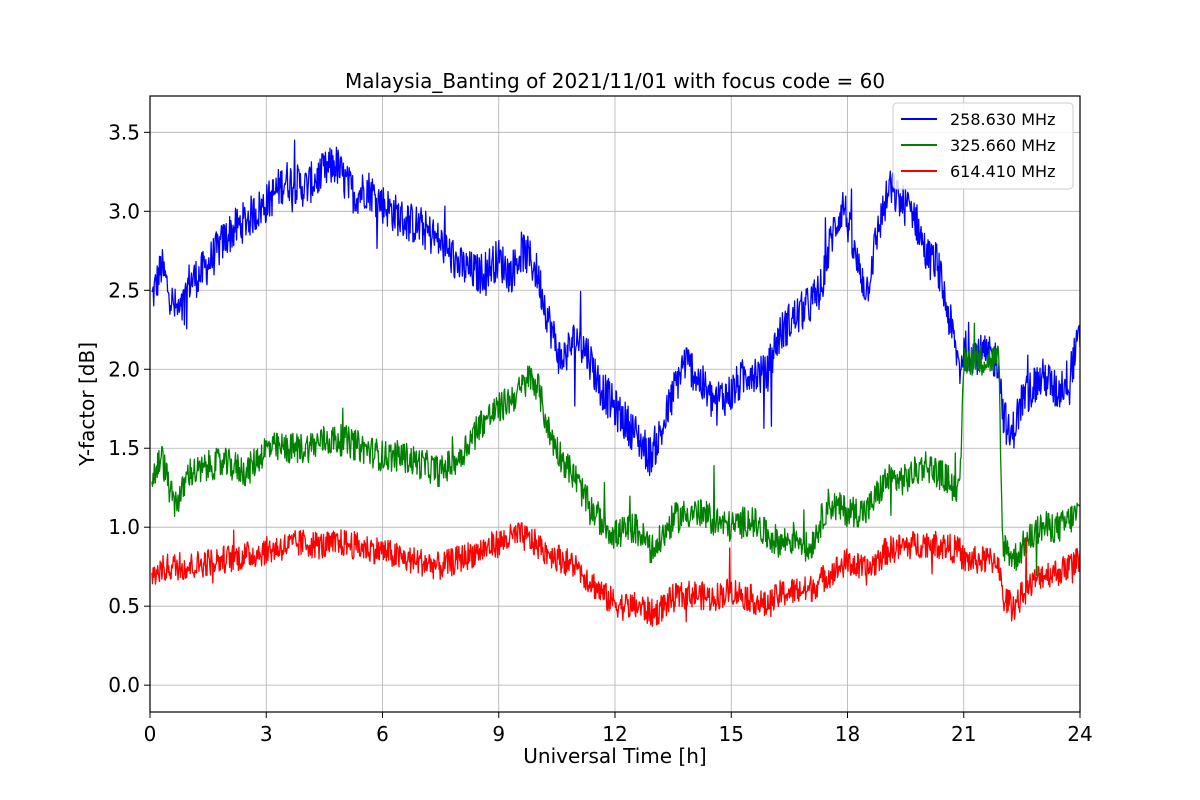 The width and height of the screenshot is (1200, 800). I want to click on x-tick-label: 15, so click(731, 734).